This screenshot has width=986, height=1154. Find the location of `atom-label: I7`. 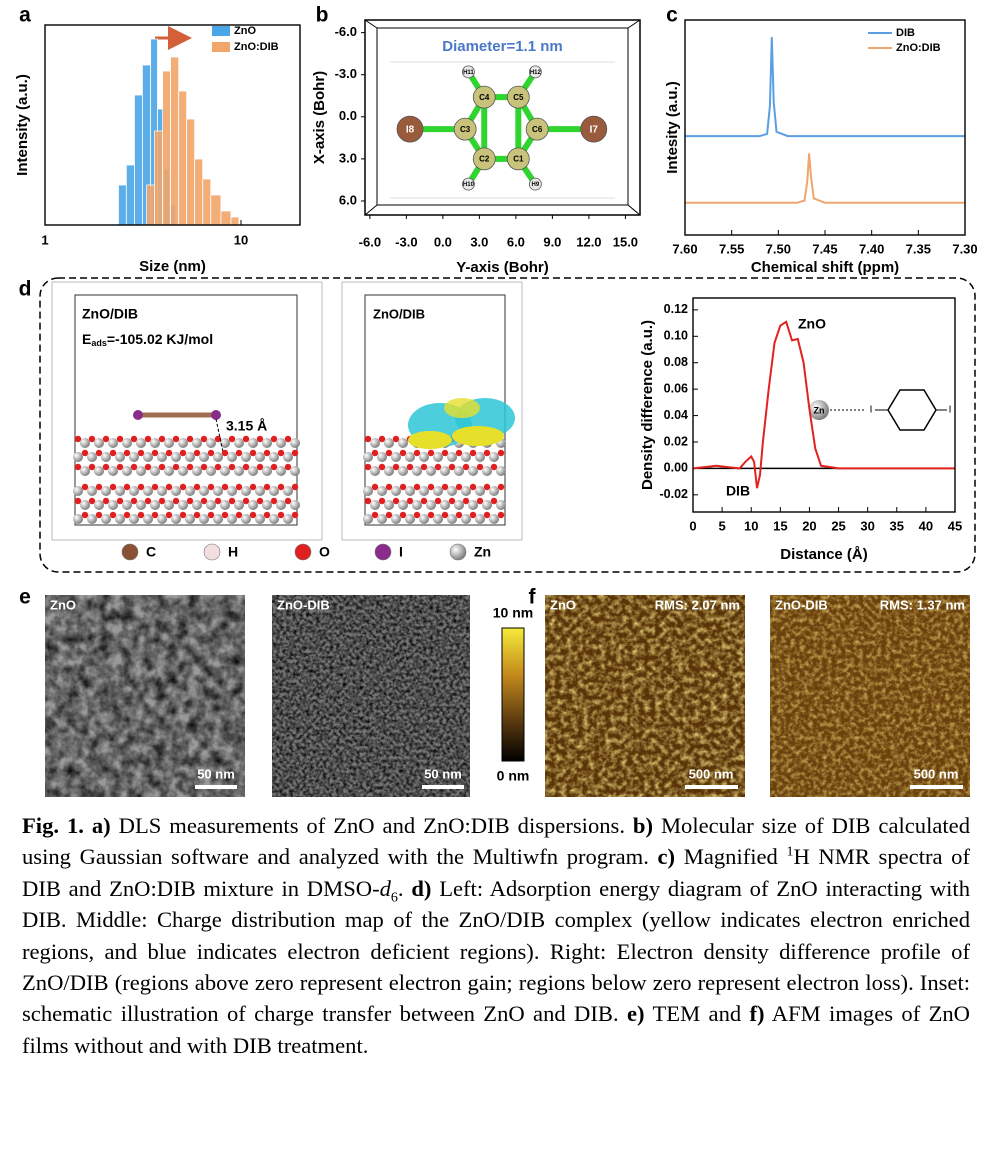

atom-label: I7 is located at coordinates (594, 129).